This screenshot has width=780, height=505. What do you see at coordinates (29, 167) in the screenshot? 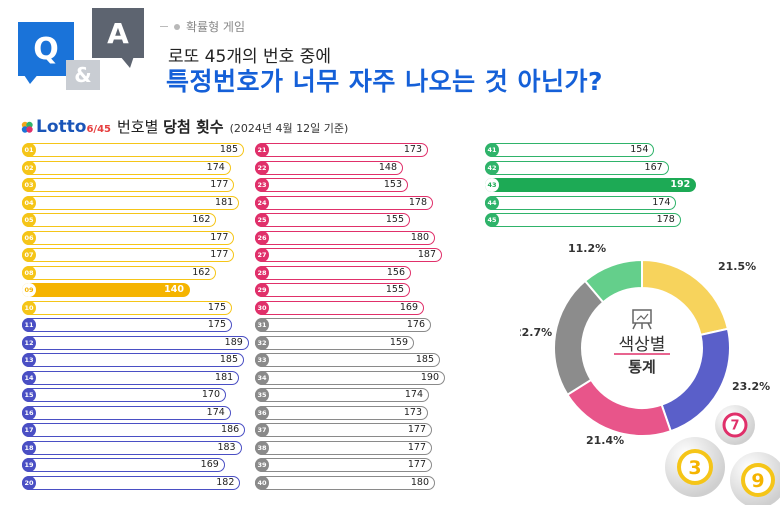
I see `ball-number-02: 02` at bounding box center [29, 167].